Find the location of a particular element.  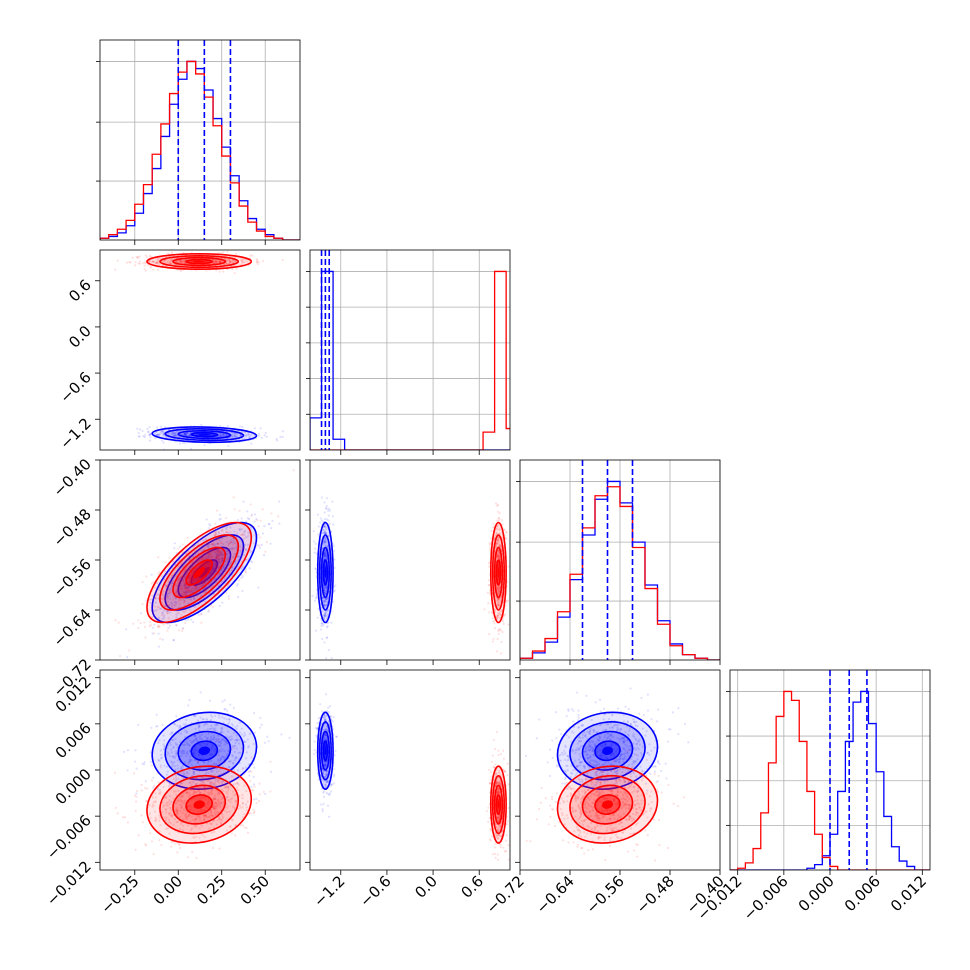

contour-red is located at coordinates (199, 572).